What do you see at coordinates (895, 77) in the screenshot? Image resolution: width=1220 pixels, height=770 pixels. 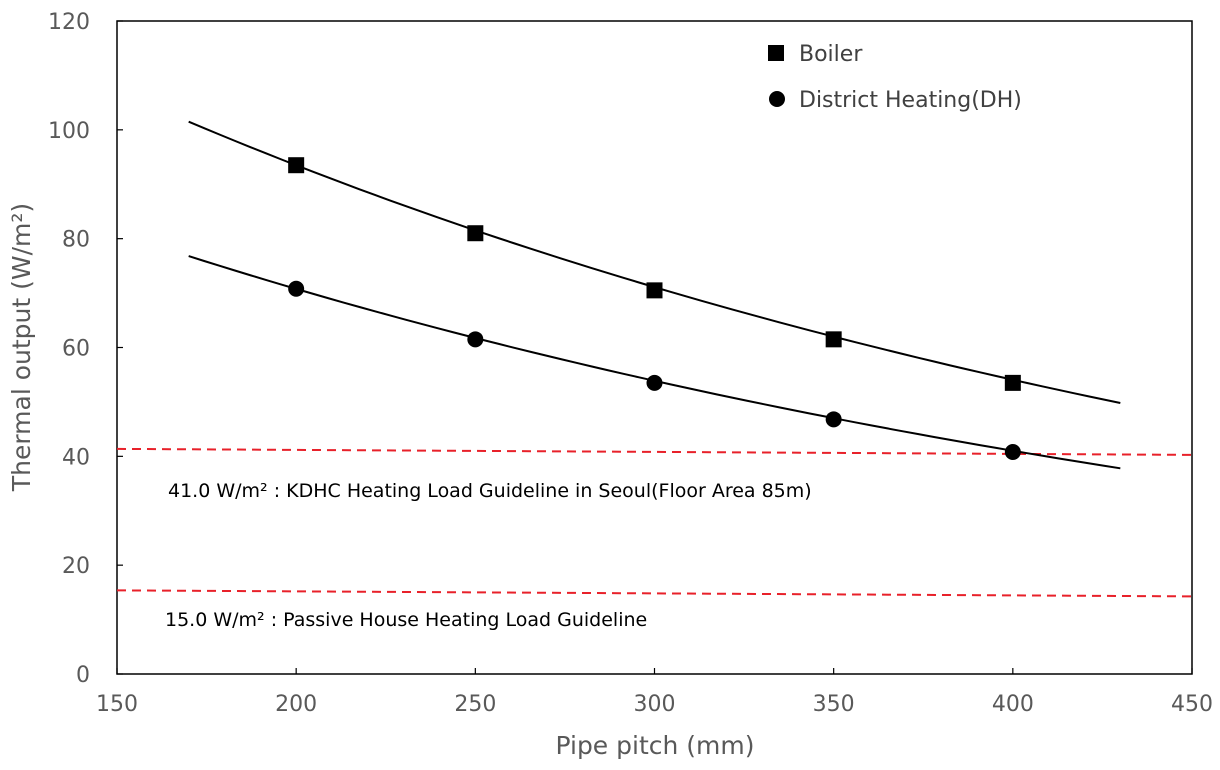 I see `legend: Boiler District Heating(DH)` at bounding box center [895, 77].